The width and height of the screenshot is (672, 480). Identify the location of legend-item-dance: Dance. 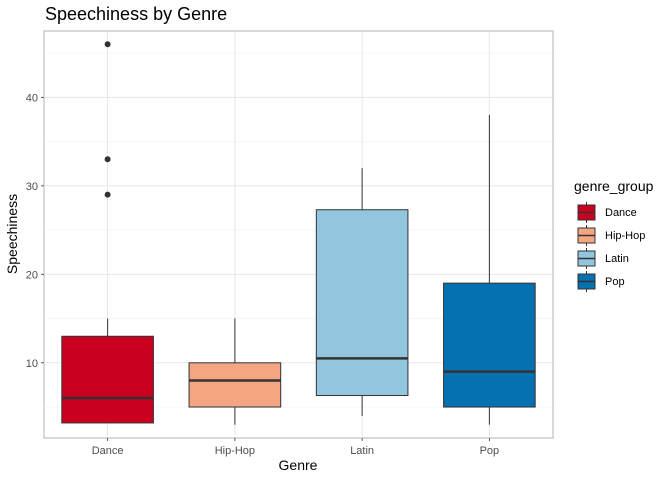
(607, 212).